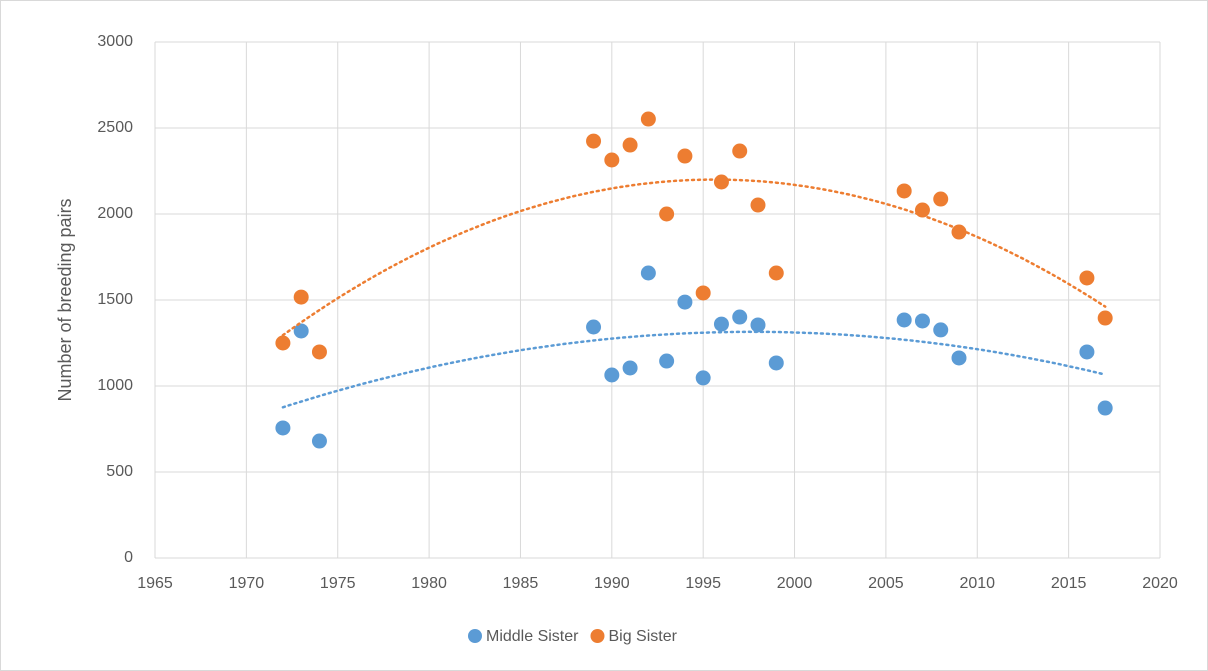 This screenshot has height=671, width=1208. What do you see at coordinates (1160, 583) in the screenshot?
I see `x-tick-label: 2020` at bounding box center [1160, 583].